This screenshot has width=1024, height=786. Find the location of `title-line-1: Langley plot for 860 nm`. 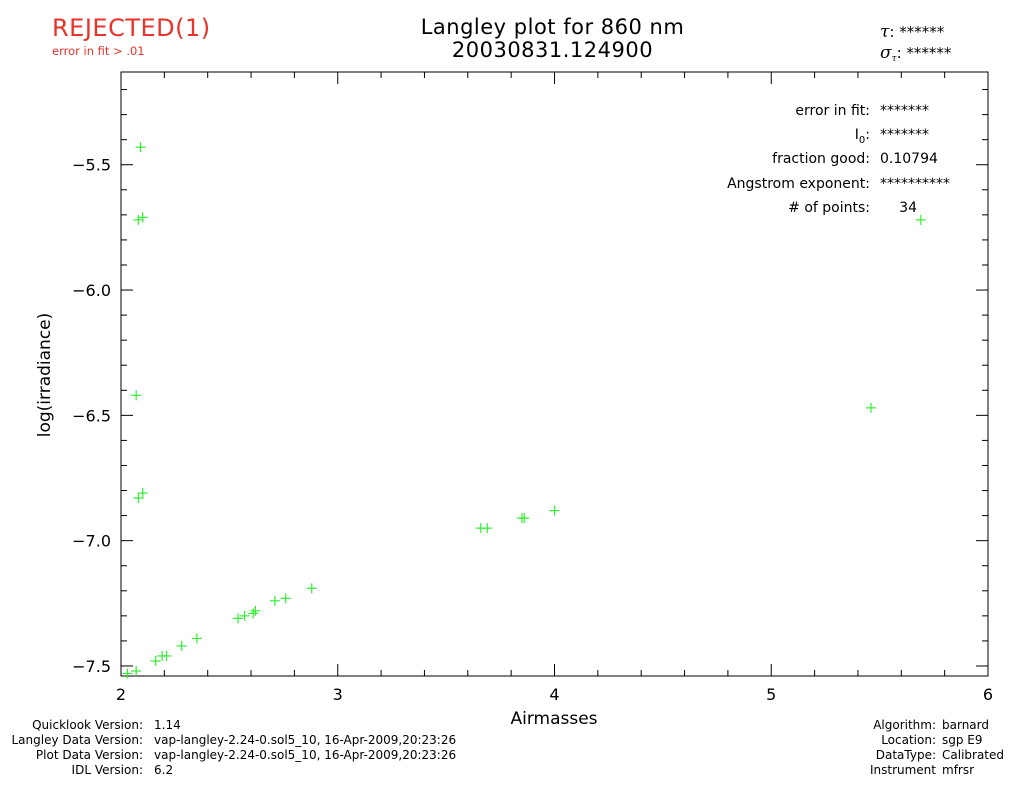

title-line-1: Langley plot for 860 nm is located at coordinates (552, 27).